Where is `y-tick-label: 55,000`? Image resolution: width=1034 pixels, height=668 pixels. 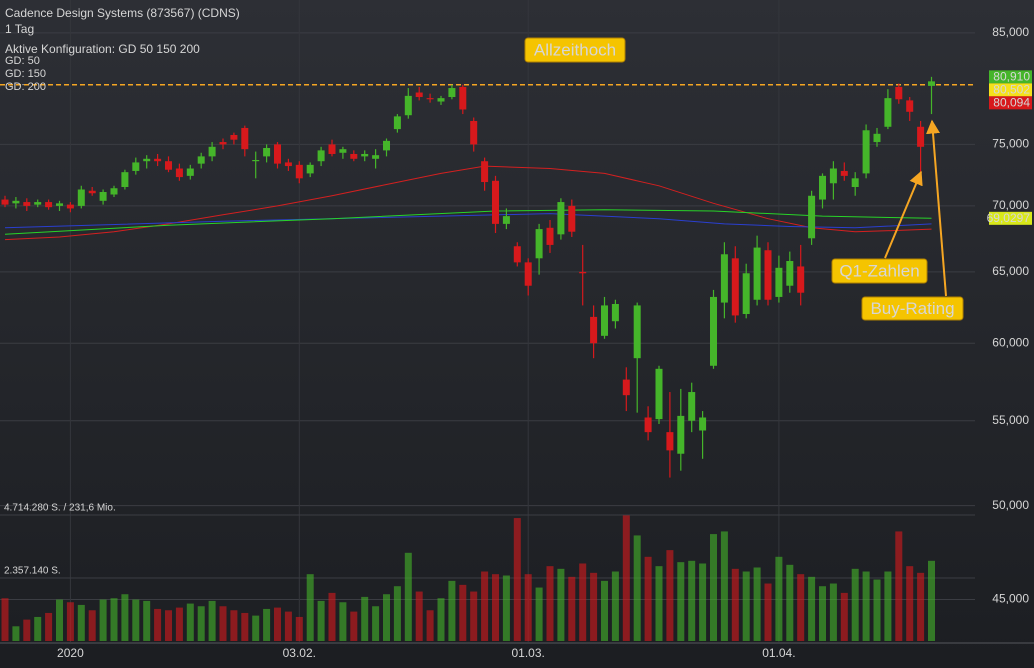 y-tick-label: 55,000 is located at coordinates (1010, 420).